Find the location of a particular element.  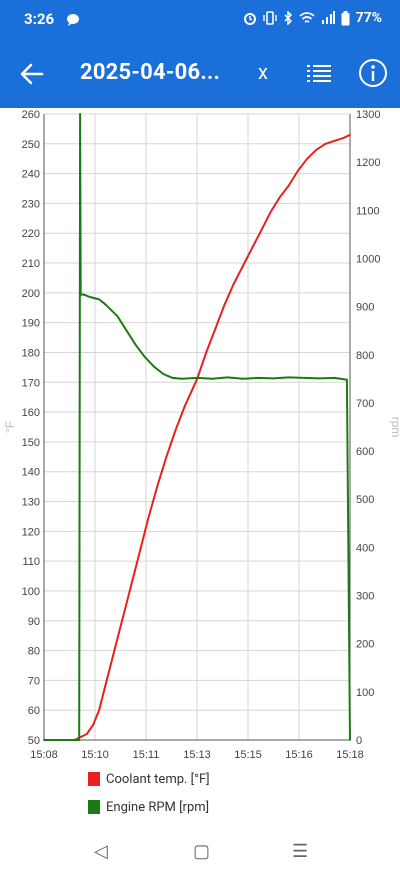

y-left-tick-label: 60 is located at coordinates (34, 711).